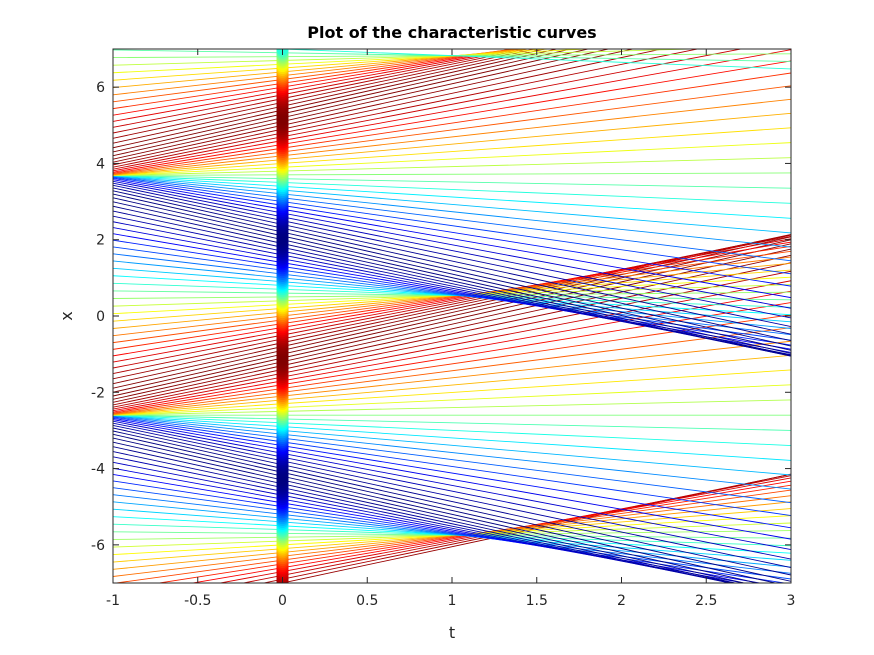 The width and height of the screenshot is (874, 655). I want to click on y-tick-label: 0, so click(100, 317).